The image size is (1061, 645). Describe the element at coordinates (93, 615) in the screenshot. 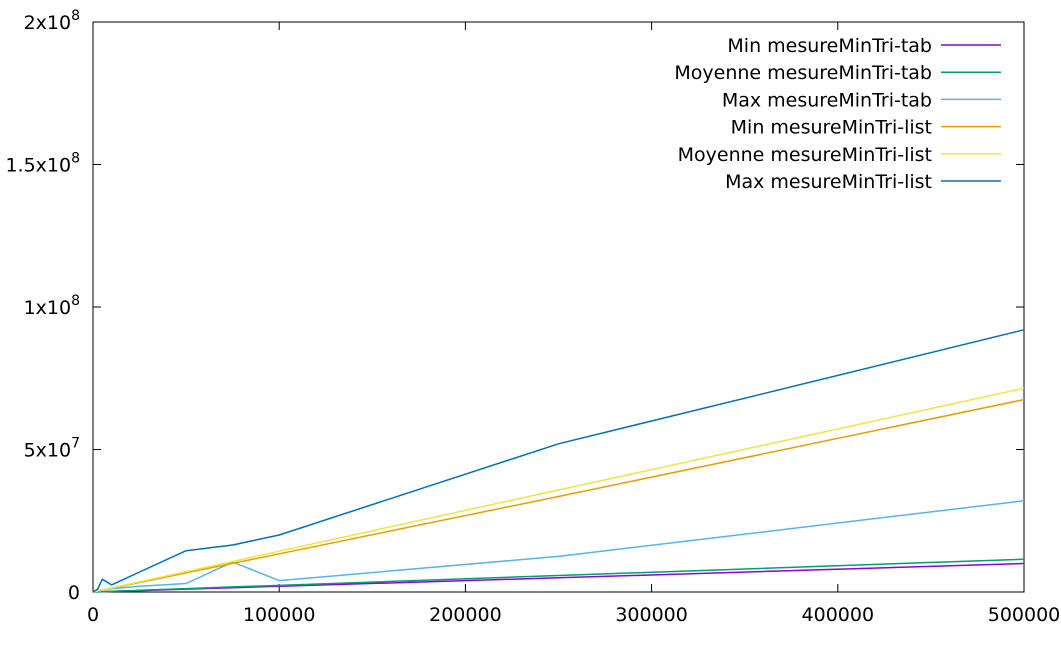

I see `x-tick-label: 0` at that location.